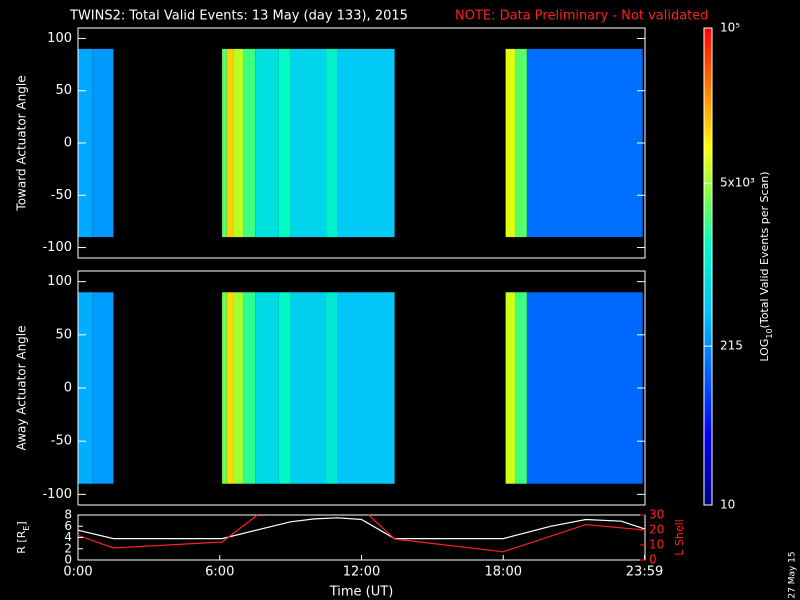 The height and width of the screenshot is (600, 800). Describe the element at coordinates (361, 572) in the screenshot. I see `x-tick-label: 12:00` at that location.